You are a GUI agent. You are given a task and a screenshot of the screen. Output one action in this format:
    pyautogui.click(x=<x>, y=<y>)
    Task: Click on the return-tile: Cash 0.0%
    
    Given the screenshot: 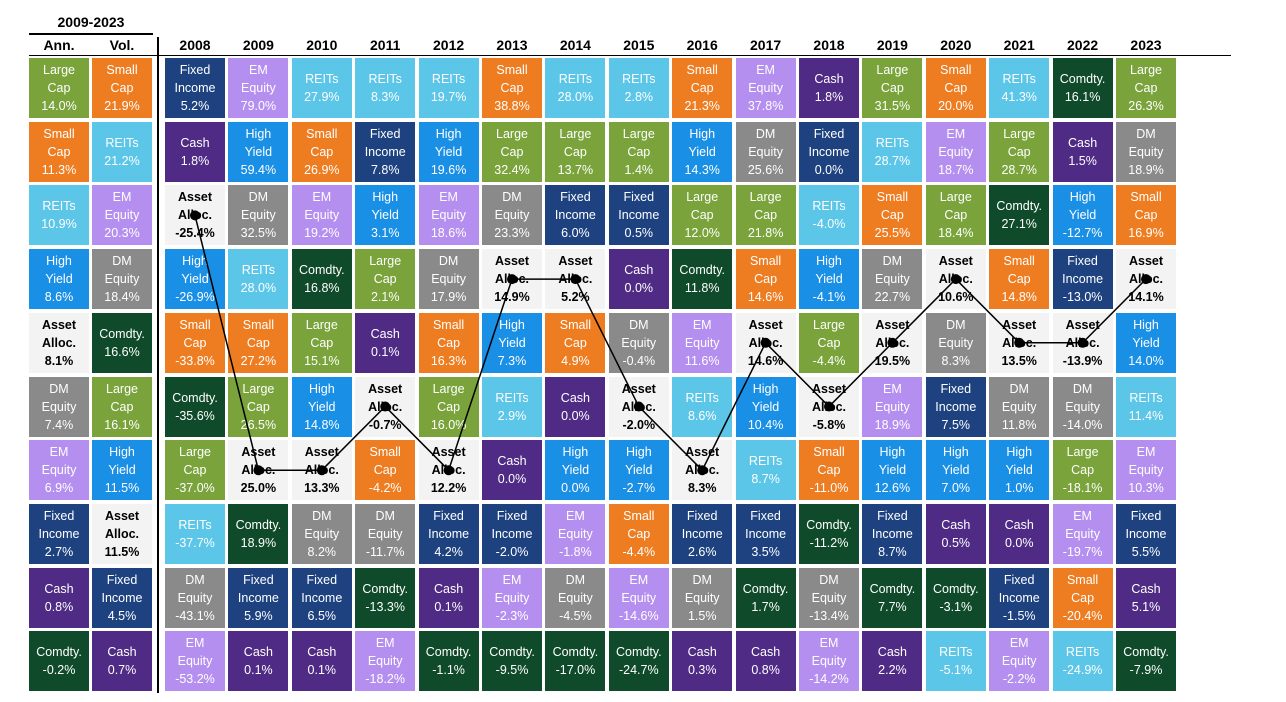 What is the action you would take?
    pyautogui.click(x=638, y=279)
    